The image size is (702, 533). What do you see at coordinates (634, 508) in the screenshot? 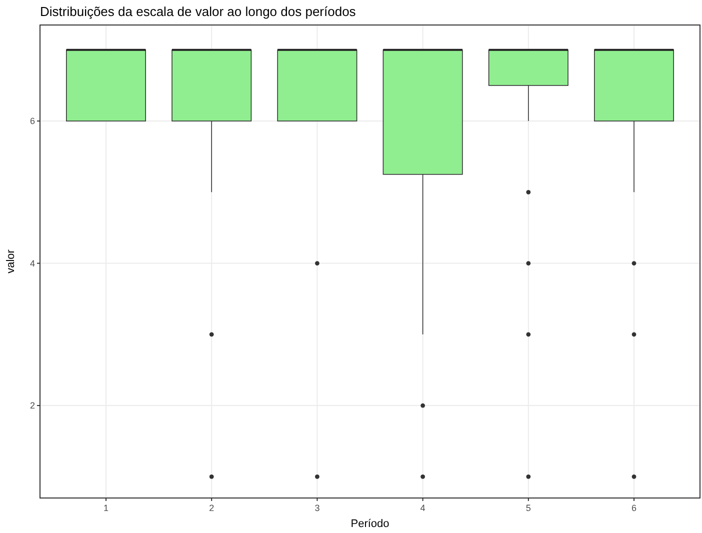
I see `x-tick-label: 6` at bounding box center [634, 508].